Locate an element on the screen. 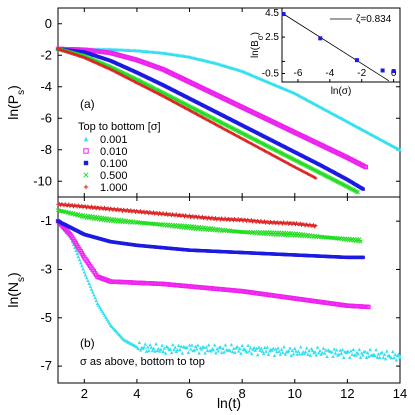  legend-label: 0.010 is located at coordinates (114, 152).